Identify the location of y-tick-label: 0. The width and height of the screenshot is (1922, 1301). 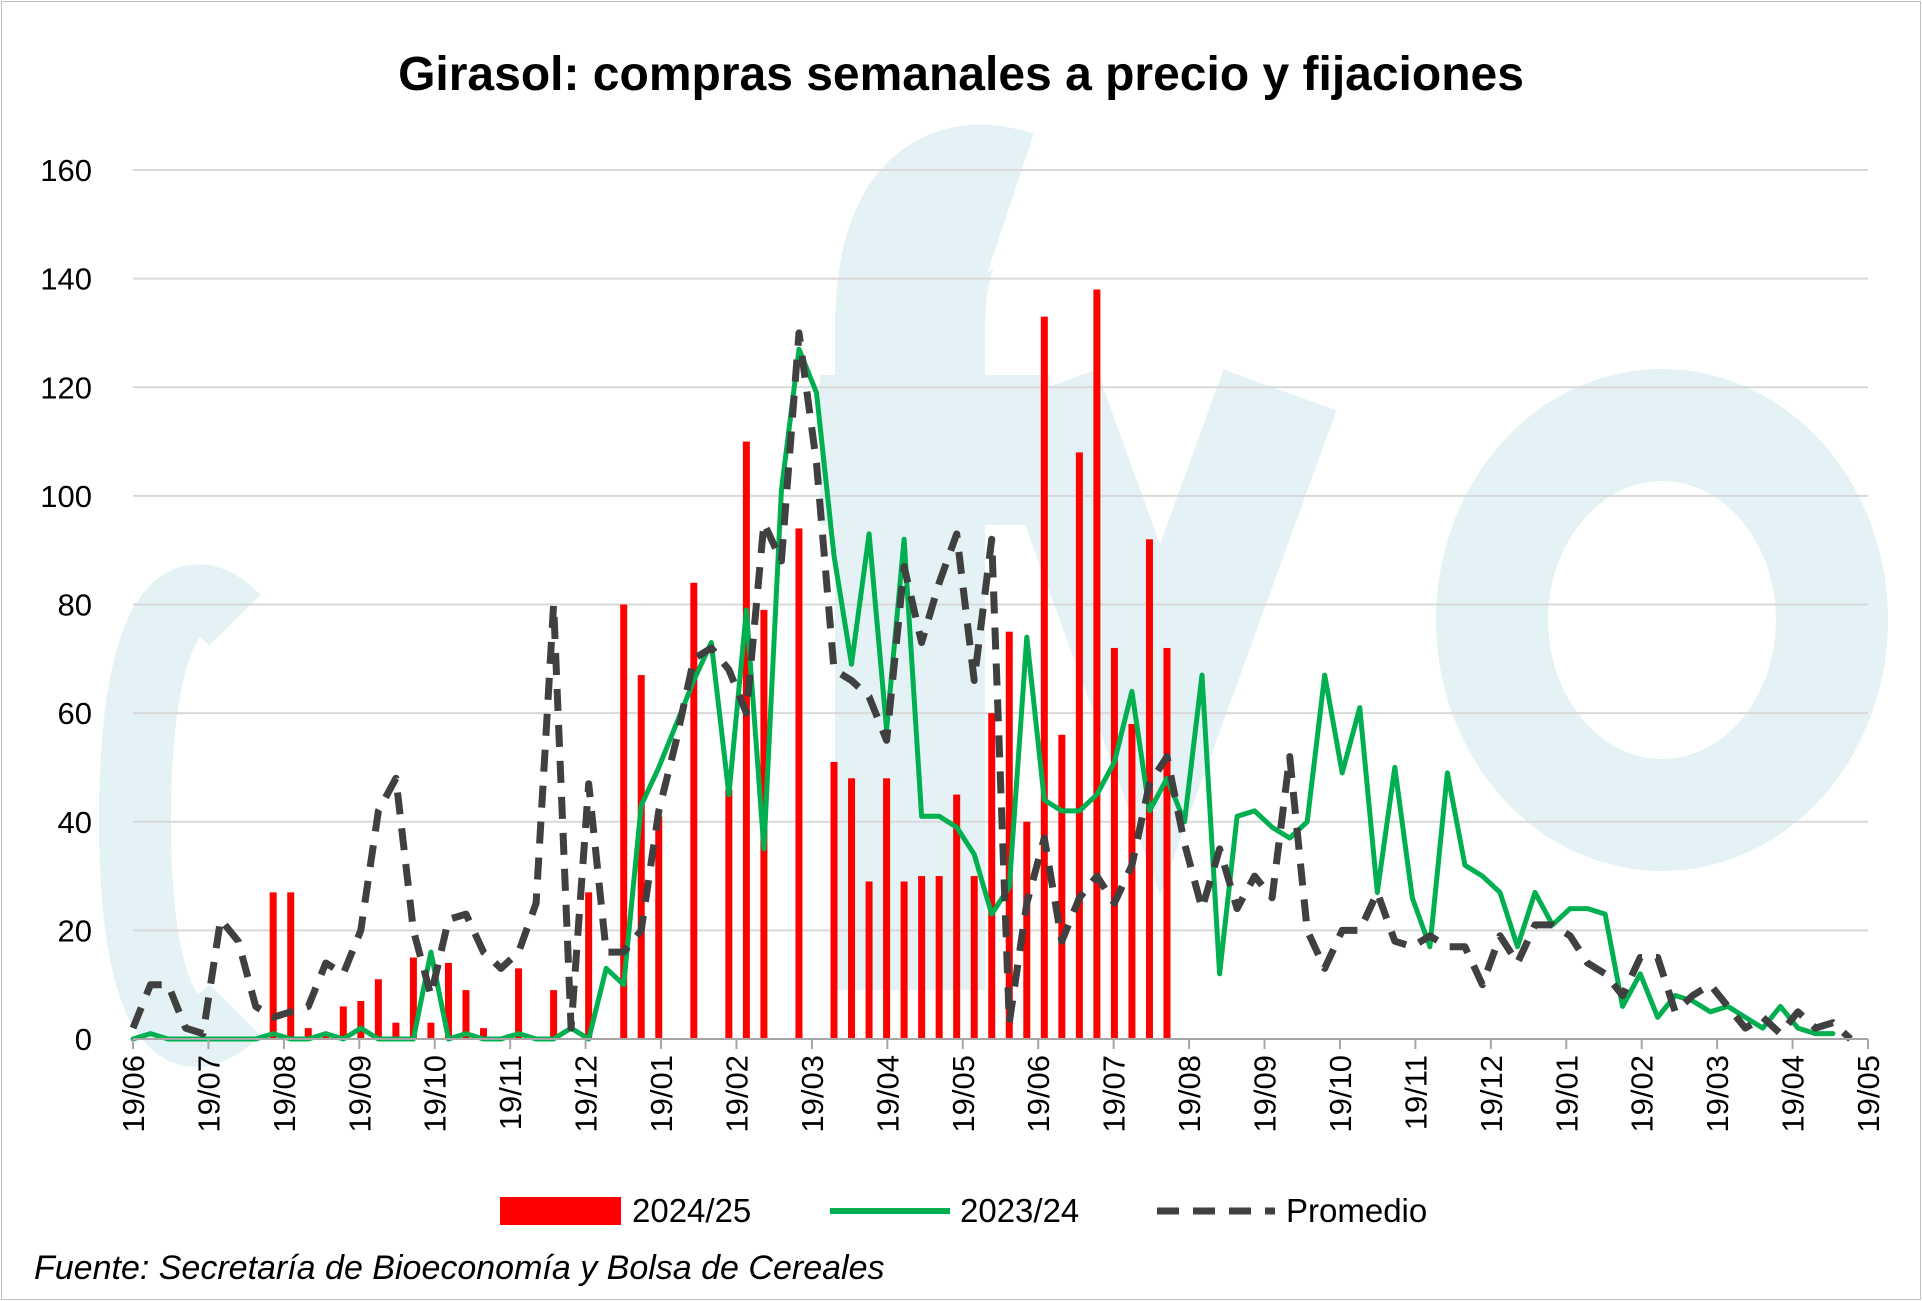
(83, 1039).